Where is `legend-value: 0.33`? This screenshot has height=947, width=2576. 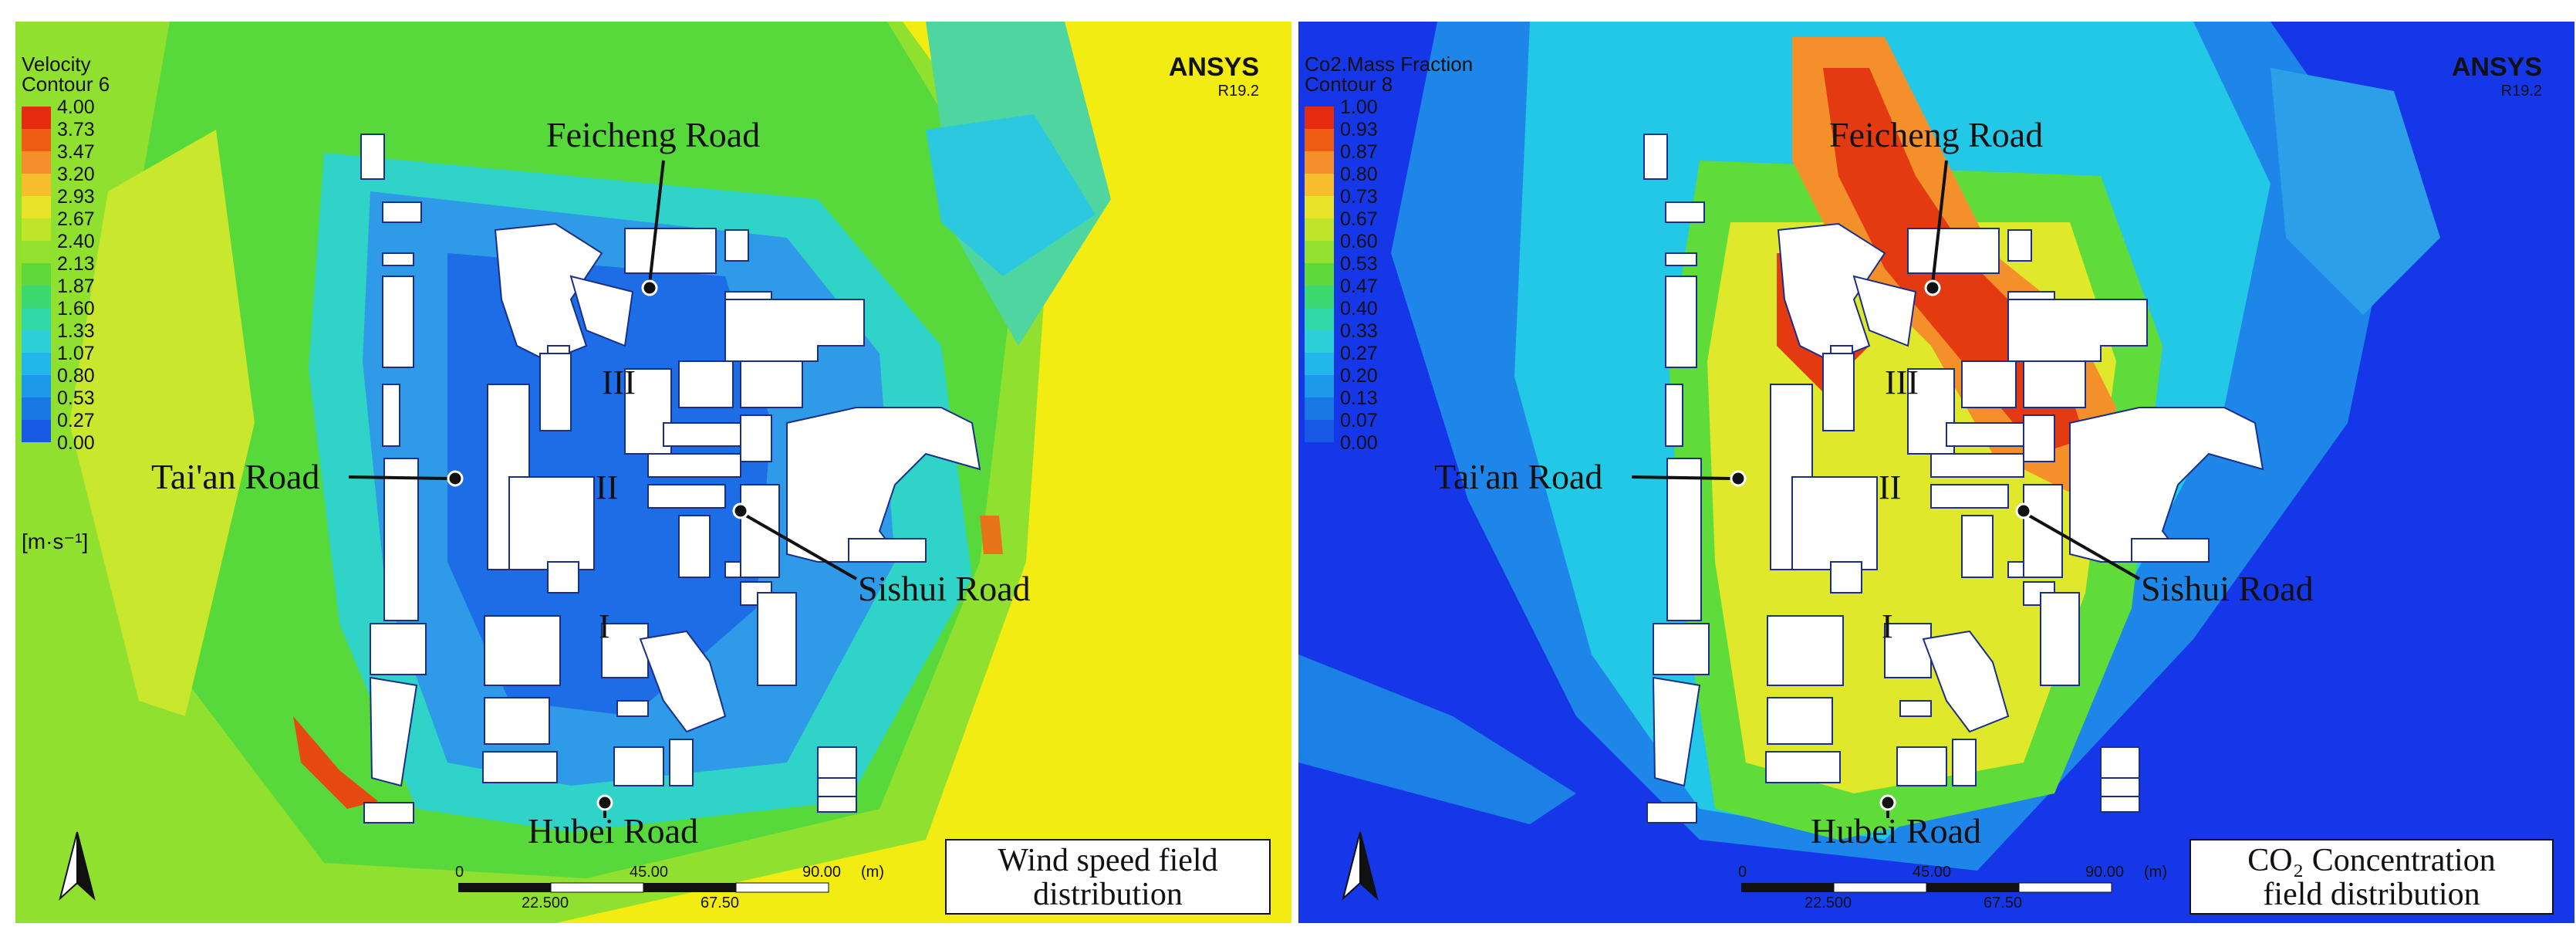
legend-value: 0.33 is located at coordinates (1359, 331).